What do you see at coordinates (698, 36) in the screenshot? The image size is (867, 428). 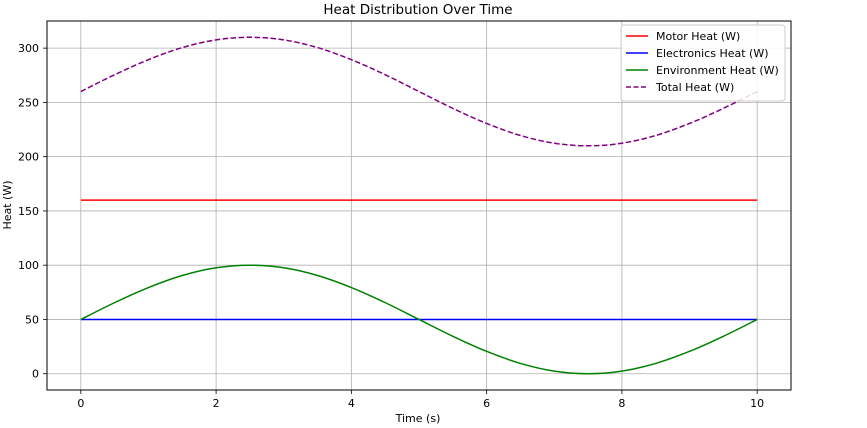 I see `legend-label-motor-heat: Motor Heat (W)` at bounding box center [698, 36].